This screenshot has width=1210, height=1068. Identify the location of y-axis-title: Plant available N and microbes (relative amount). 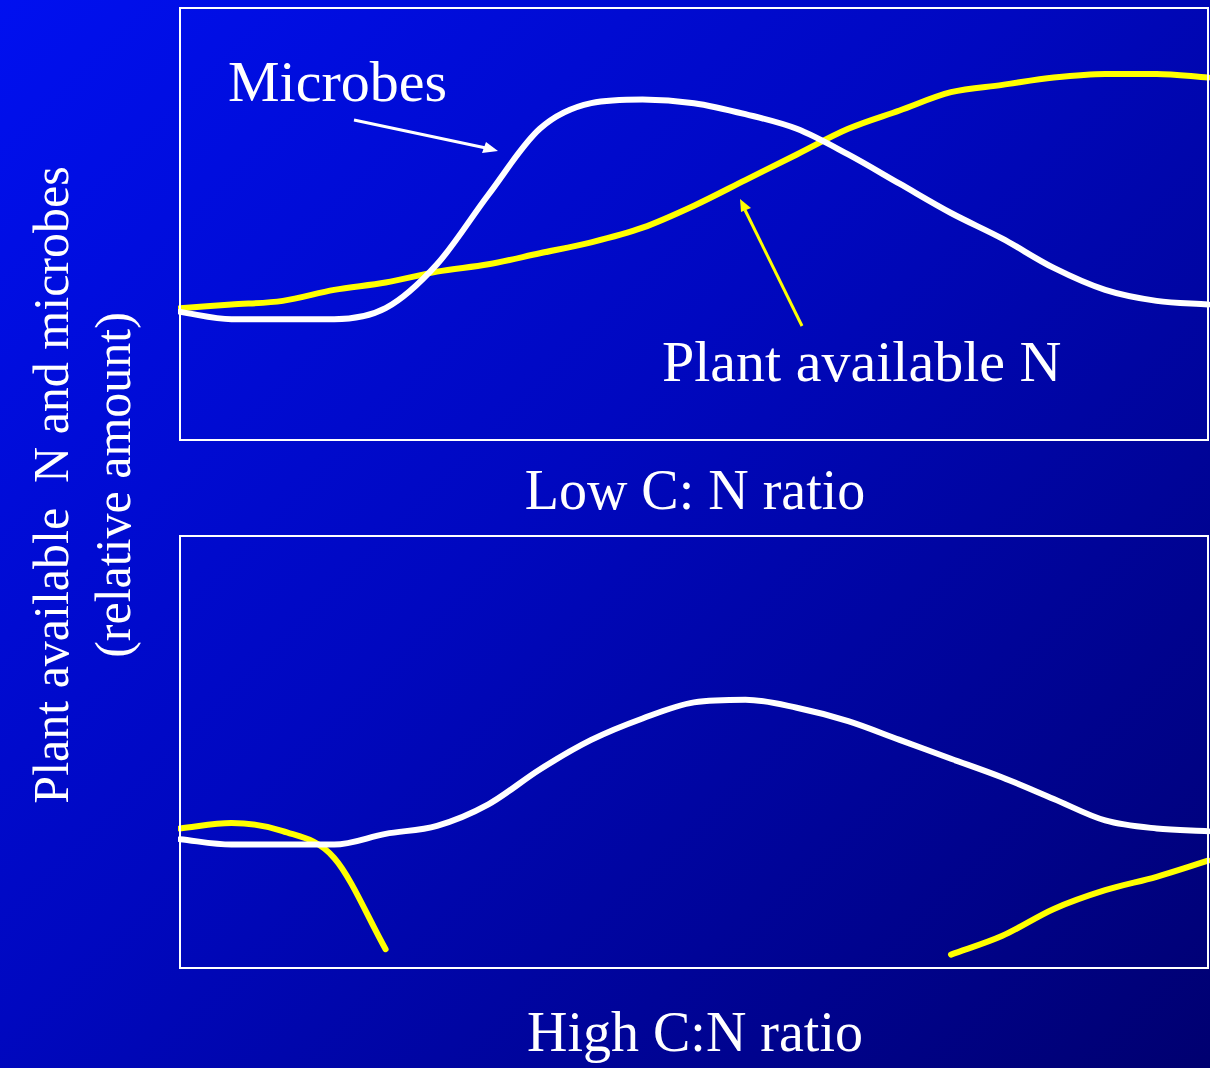
(82, 485).